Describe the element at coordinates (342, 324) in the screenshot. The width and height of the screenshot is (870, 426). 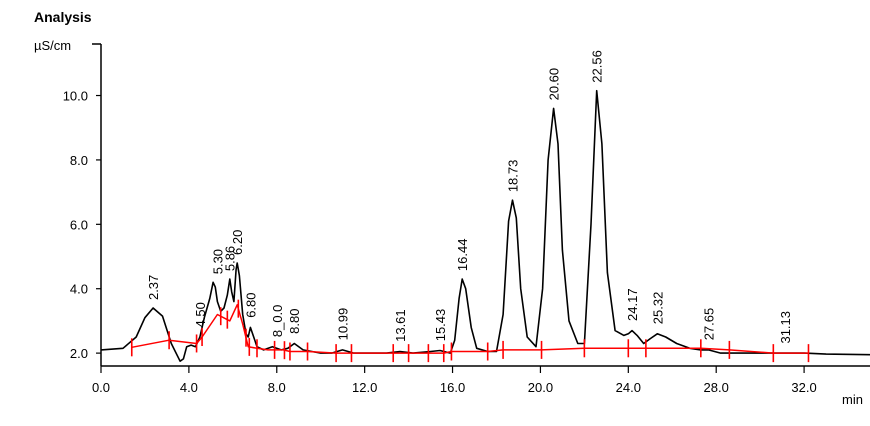
I see `peak-label: 10.99` at that location.